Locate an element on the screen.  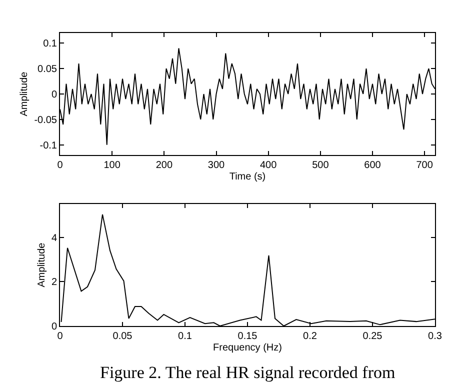
y-tick-label: 0.05 is located at coordinates (48, 70).